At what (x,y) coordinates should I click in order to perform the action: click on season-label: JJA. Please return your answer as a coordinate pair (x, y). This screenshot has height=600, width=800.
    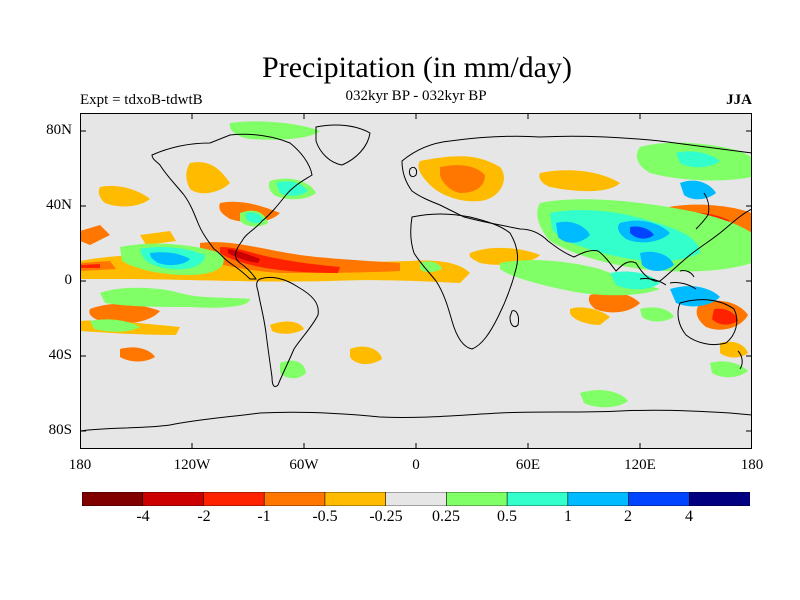
    Looking at the image, I should click on (739, 100).